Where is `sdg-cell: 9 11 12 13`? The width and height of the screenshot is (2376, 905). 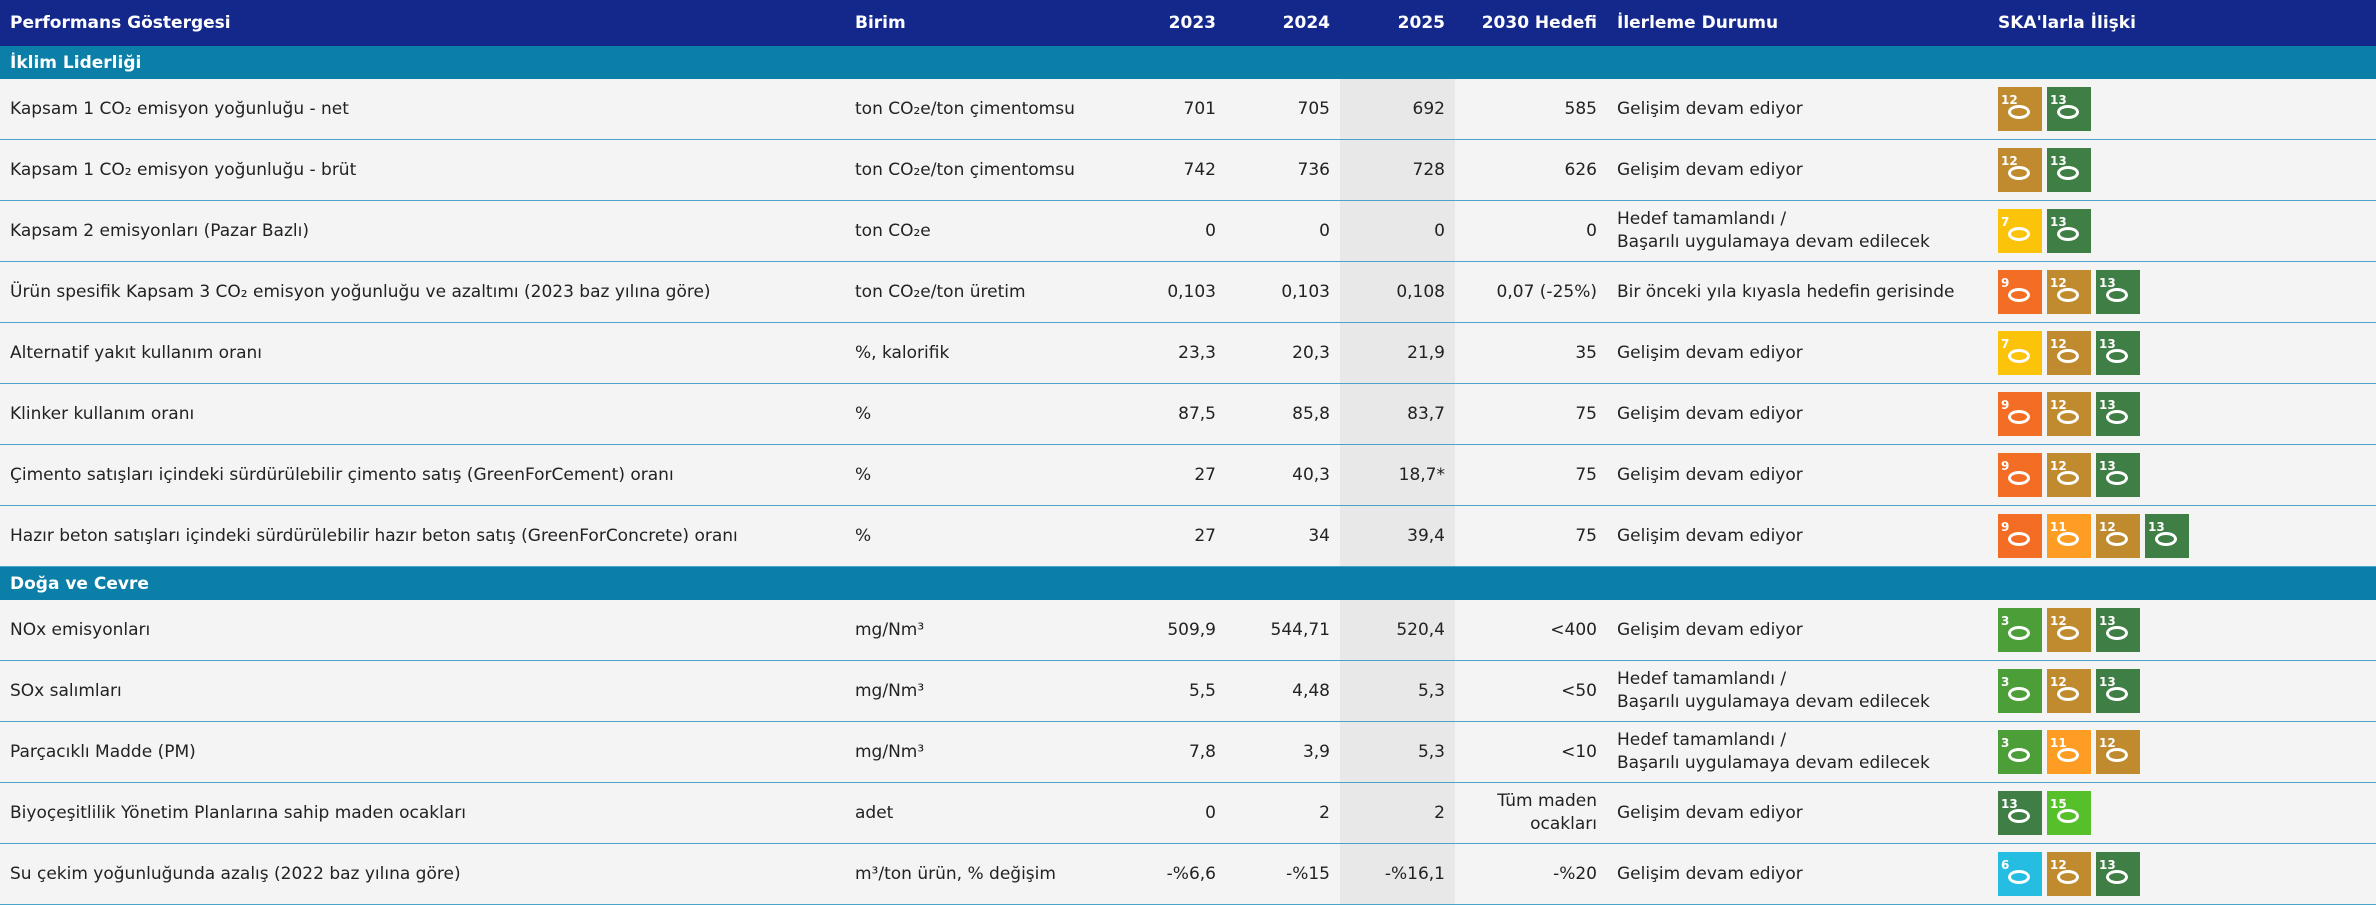
sdg-cell: 9 11 12 13 is located at coordinates (2182, 536).